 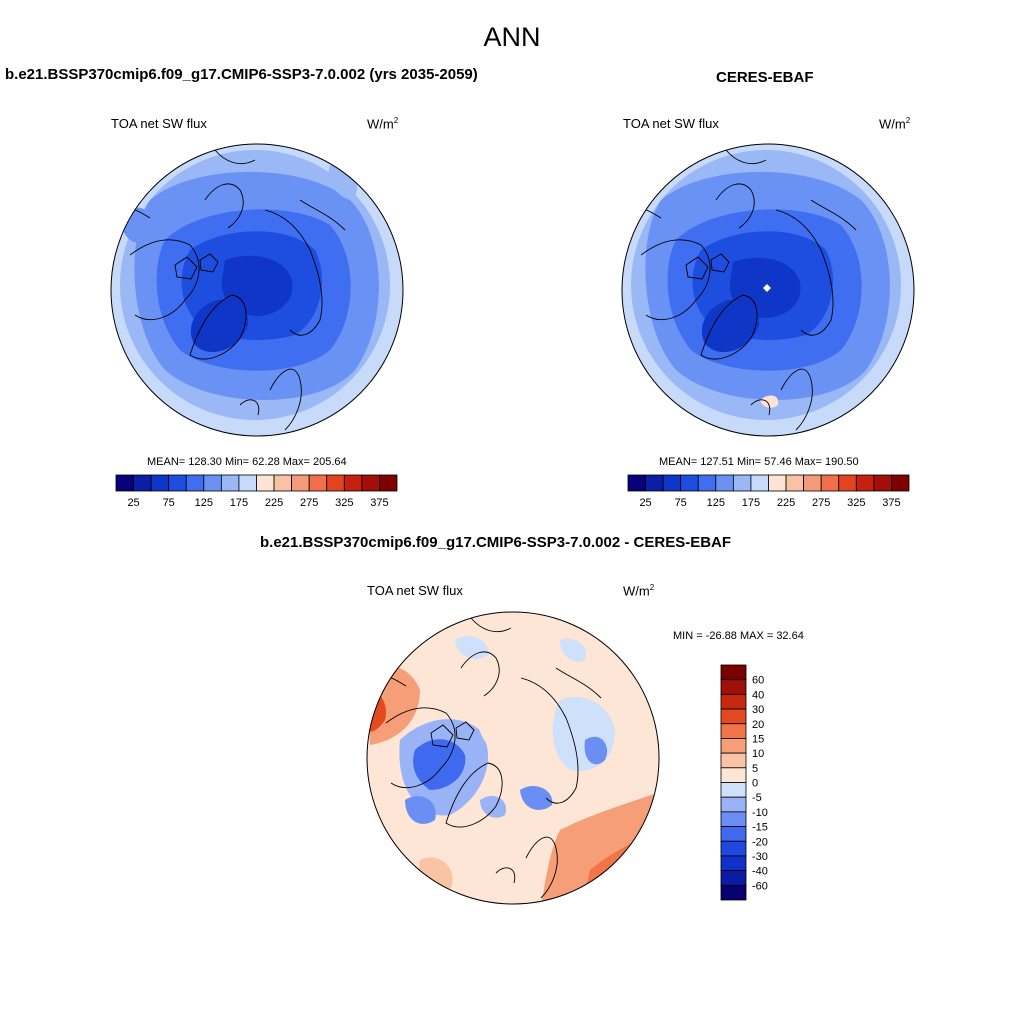 I want to click on panel-2-units: W/m2, so click(x=895, y=124).